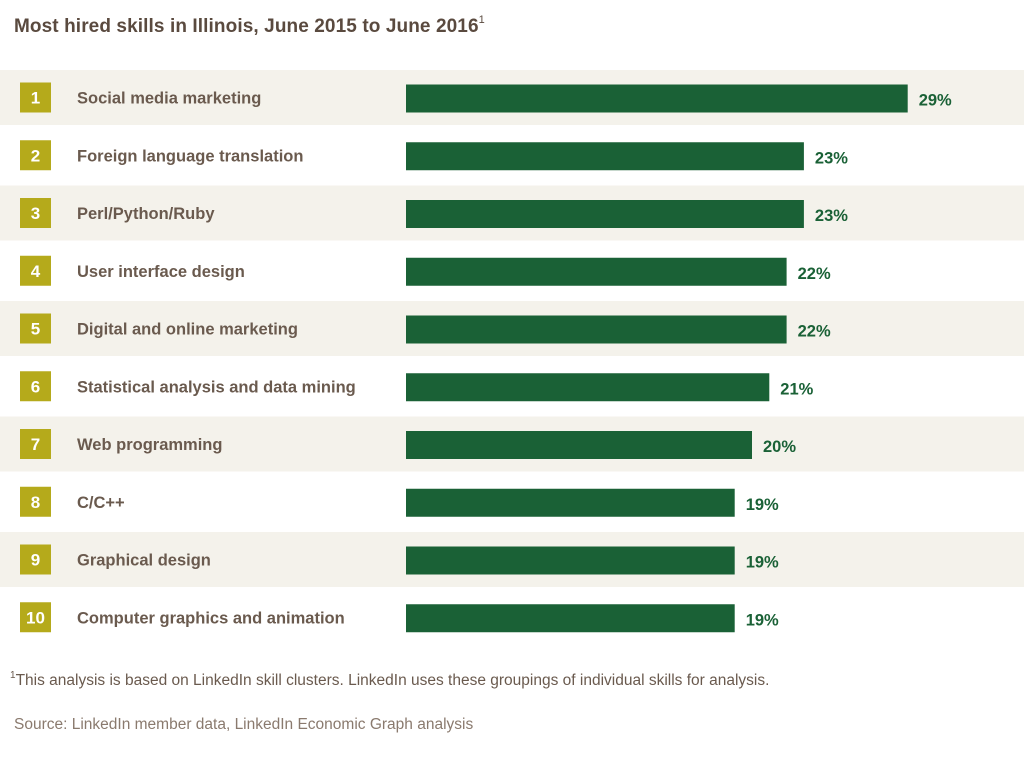 The width and height of the screenshot is (1024, 762). What do you see at coordinates (779, 447) in the screenshot?
I see `value-label: 20%` at bounding box center [779, 447].